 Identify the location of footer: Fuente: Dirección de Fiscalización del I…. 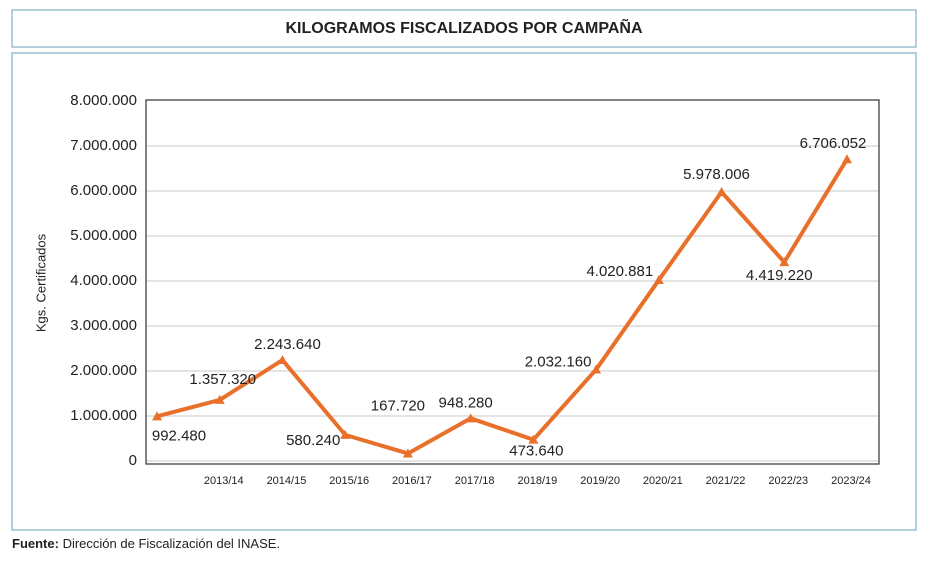
(146, 543).